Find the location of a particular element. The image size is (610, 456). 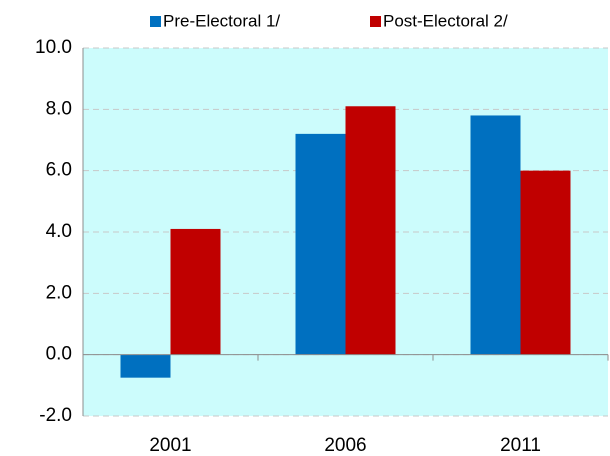

x-tick-label: 2006 is located at coordinates (345, 445).